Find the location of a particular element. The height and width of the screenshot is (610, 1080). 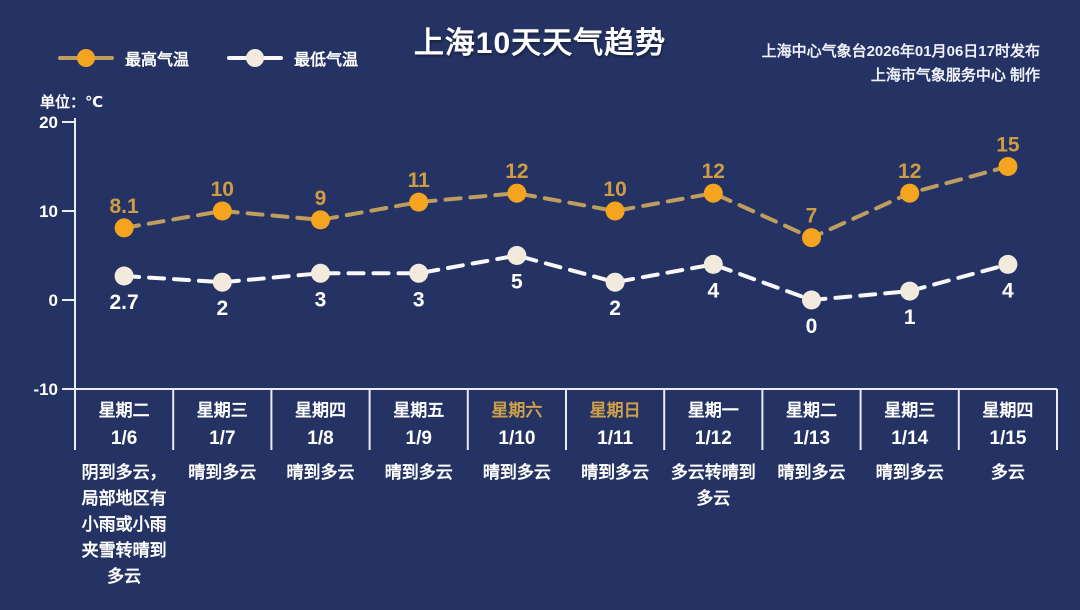

day-column: 星期三 1/14 is located at coordinates (910, 423).